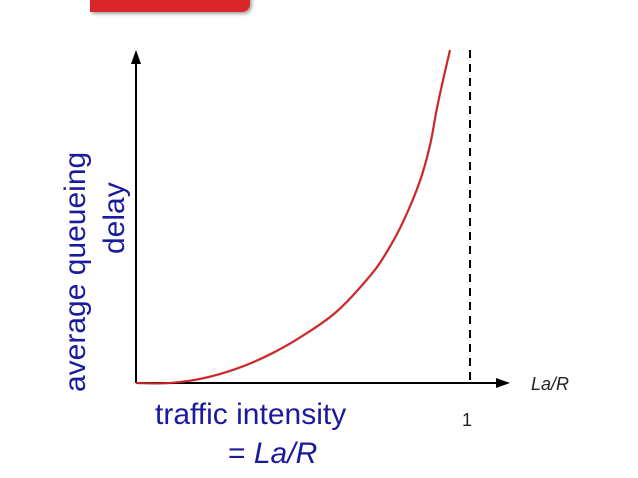  Describe the element at coordinates (241, 453) in the screenshot. I see `x-axis-label-prefix: =` at that location.